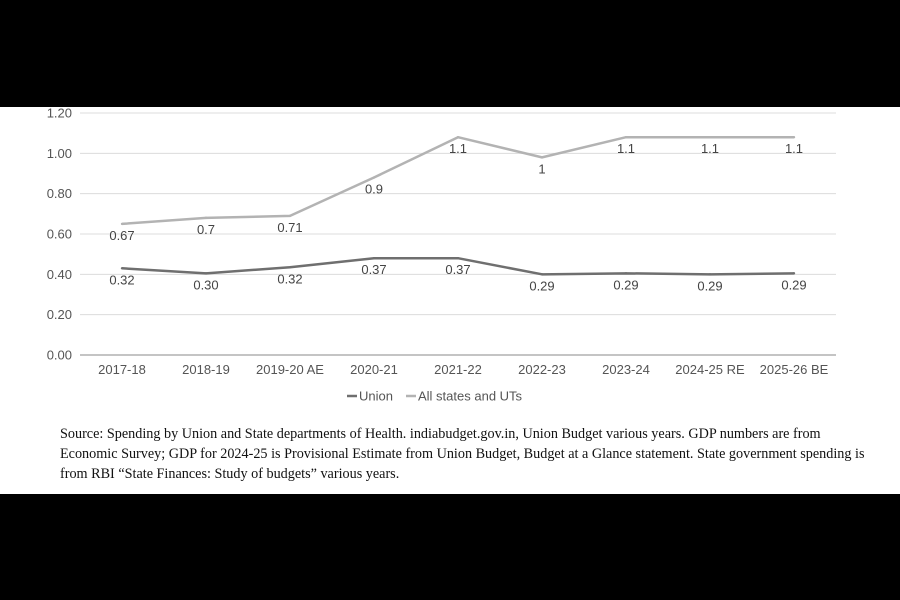 Image resolution: width=900 pixels, height=600 pixels. I want to click on x-tick-label: 2019-20 AE, so click(290, 369).